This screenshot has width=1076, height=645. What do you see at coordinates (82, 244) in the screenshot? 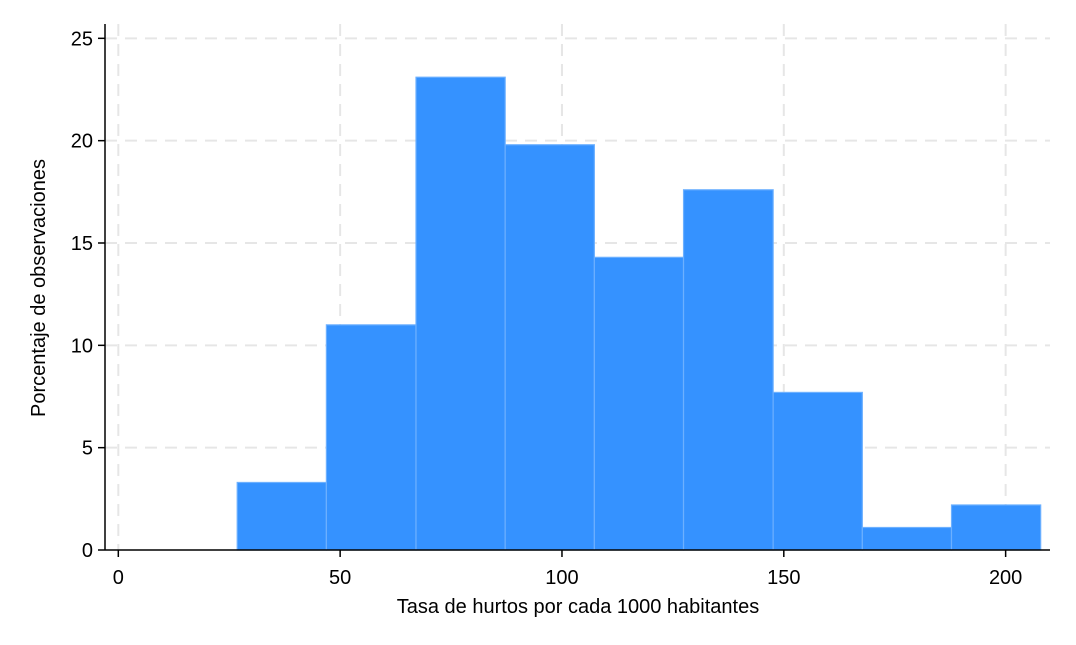
I see `y-tick-label: 15` at bounding box center [82, 244].